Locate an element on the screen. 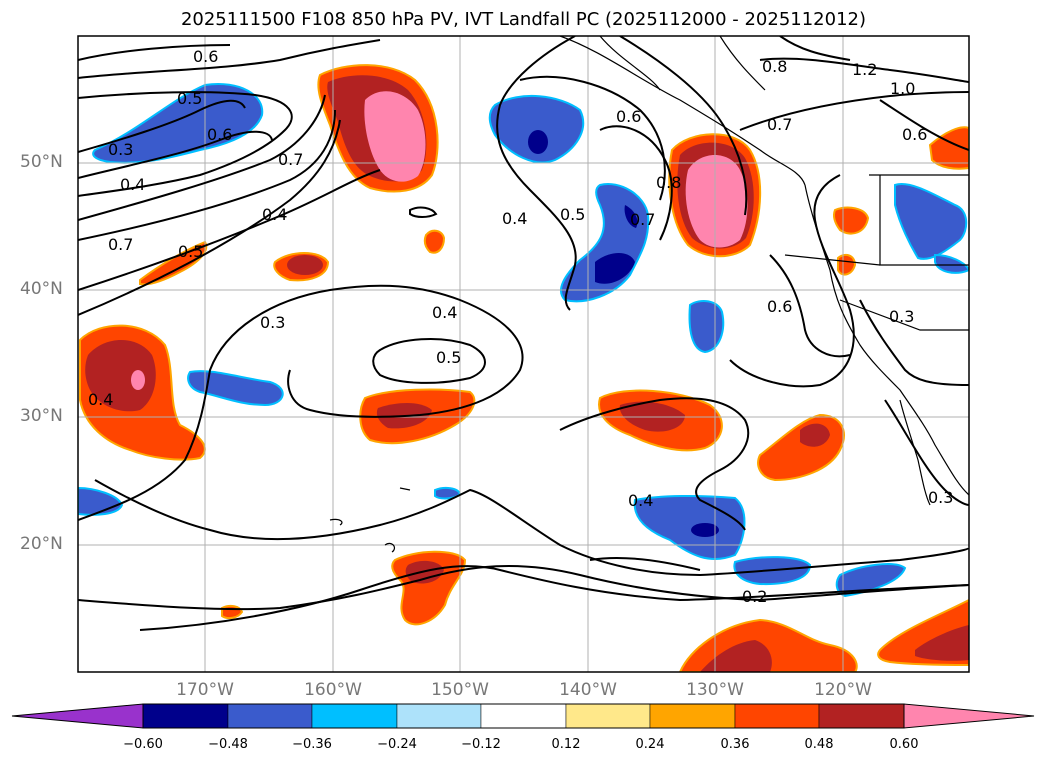 The image size is (1047, 765). lon-label-130w: 130°W is located at coordinates (715, 690).